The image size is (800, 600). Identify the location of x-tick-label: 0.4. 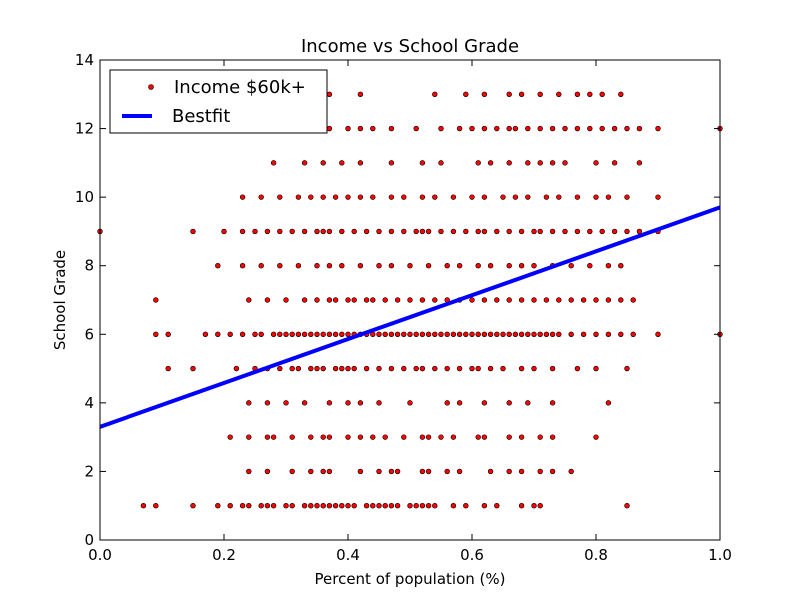
(348, 555).